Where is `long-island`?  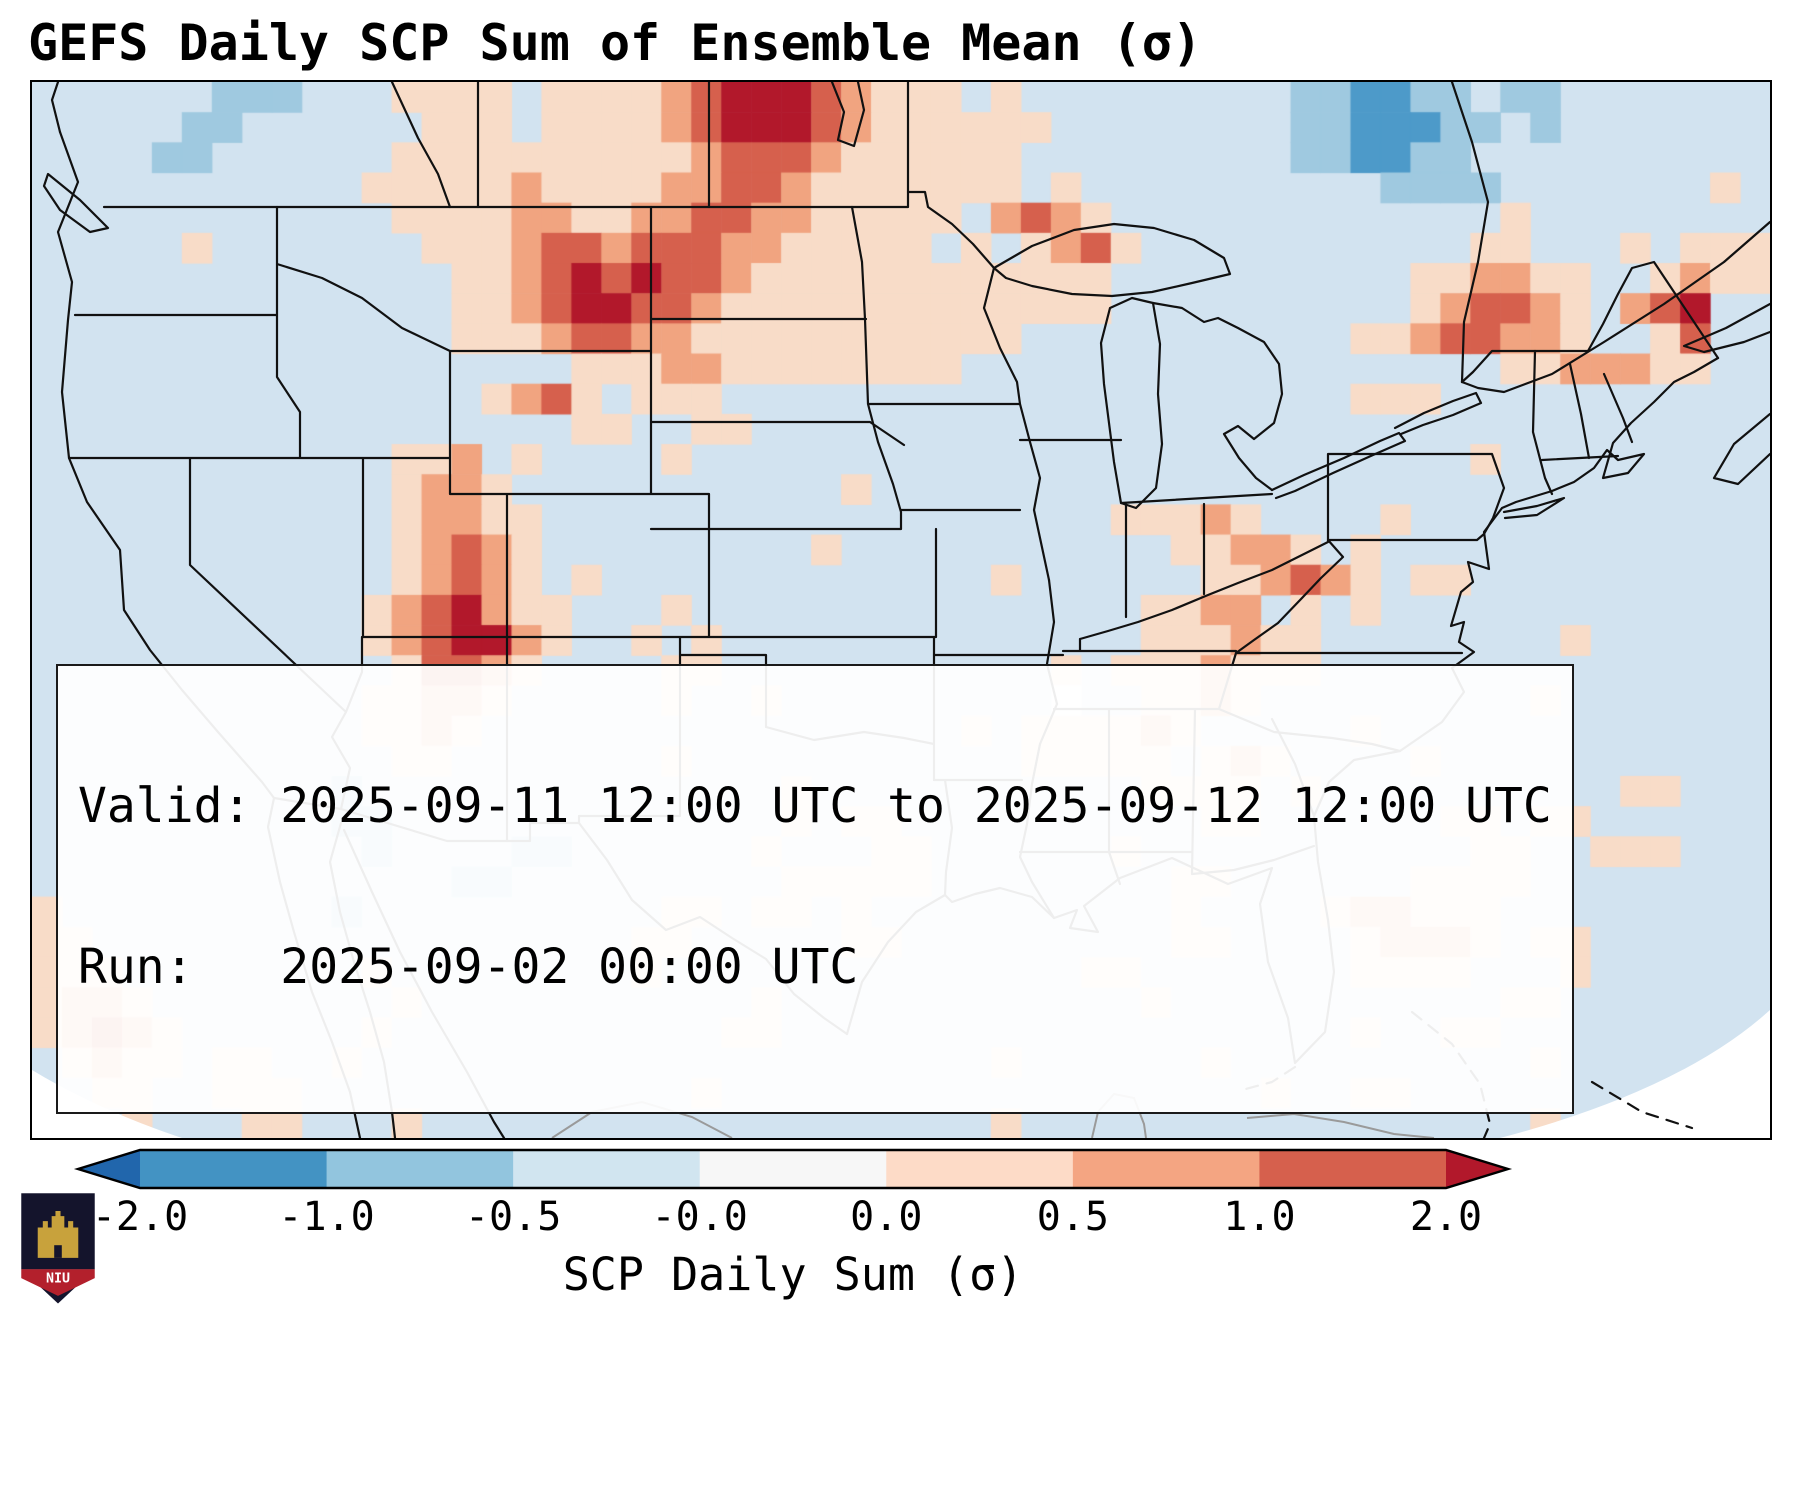
long-island is located at coordinates (1534, 508).